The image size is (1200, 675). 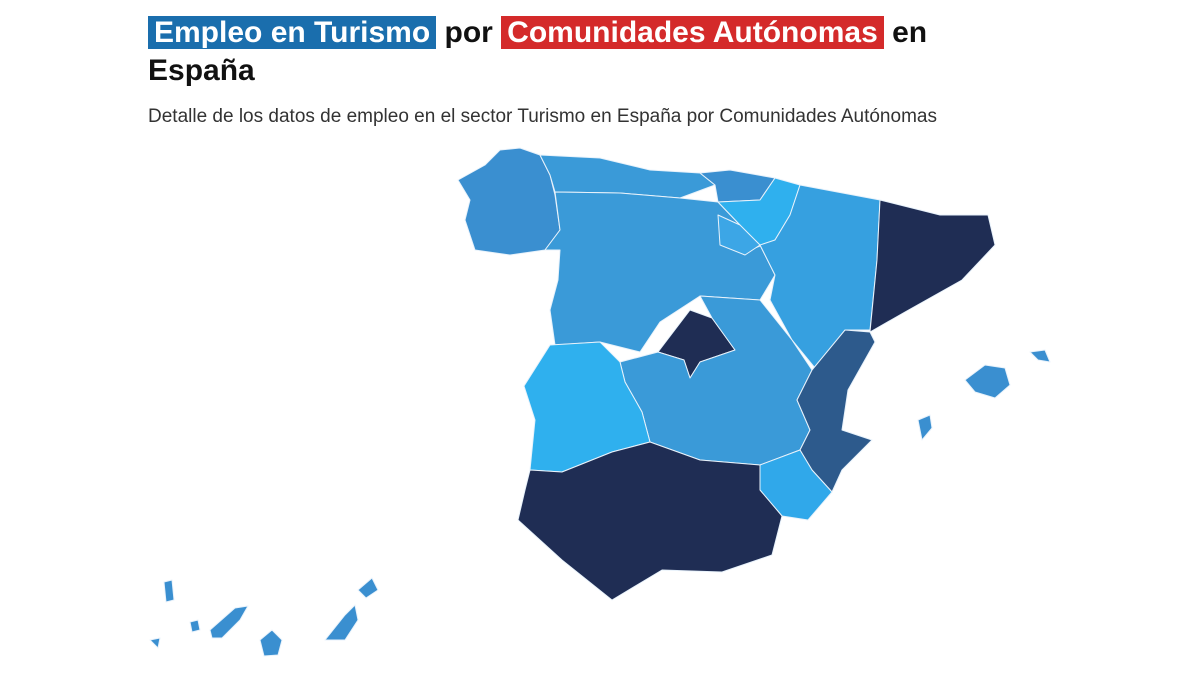 What do you see at coordinates (538, 51) in the screenshot?
I see `title-text: en España` at bounding box center [538, 51].